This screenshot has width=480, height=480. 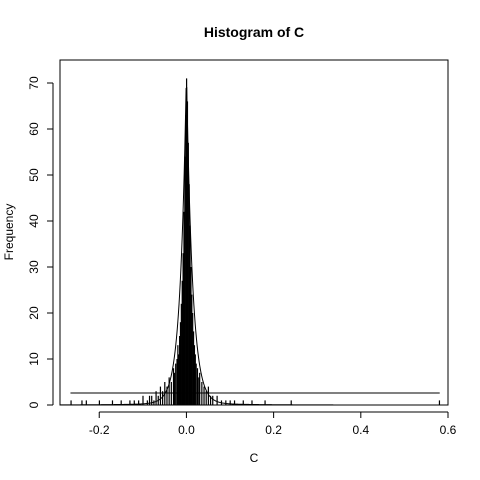 What do you see at coordinates (360, 430) in the screenshot?
I see `x-tick-label: 0.4` at bounding box center [360, 430].